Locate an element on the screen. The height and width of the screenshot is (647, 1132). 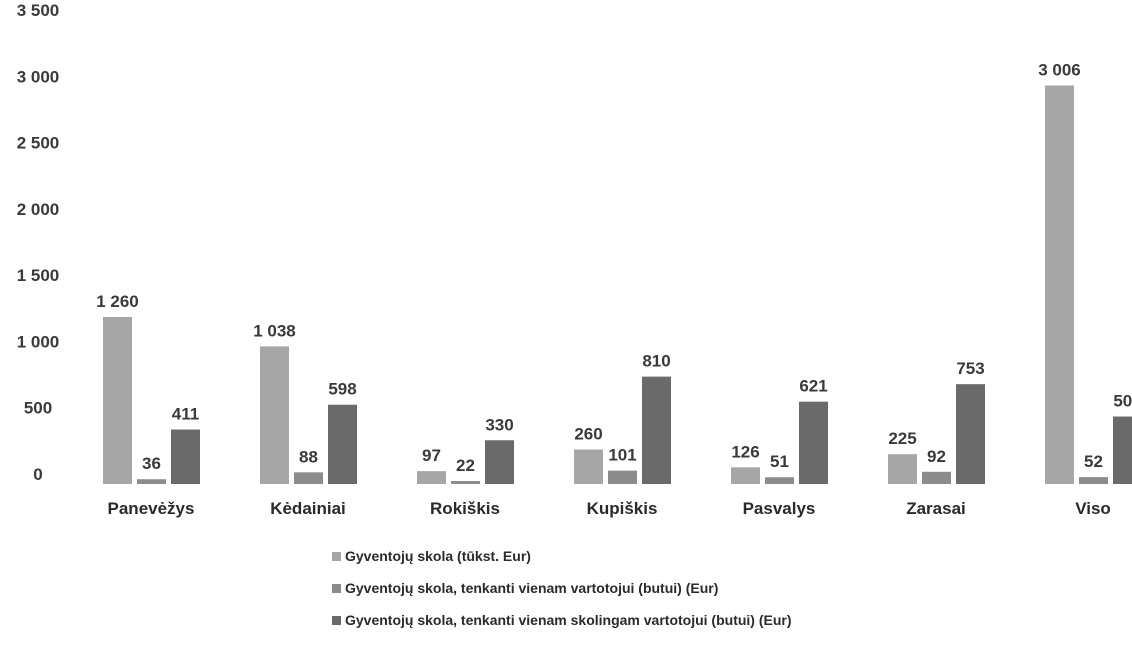
y-tick-label: 500 is located at coordinates (38, 408).